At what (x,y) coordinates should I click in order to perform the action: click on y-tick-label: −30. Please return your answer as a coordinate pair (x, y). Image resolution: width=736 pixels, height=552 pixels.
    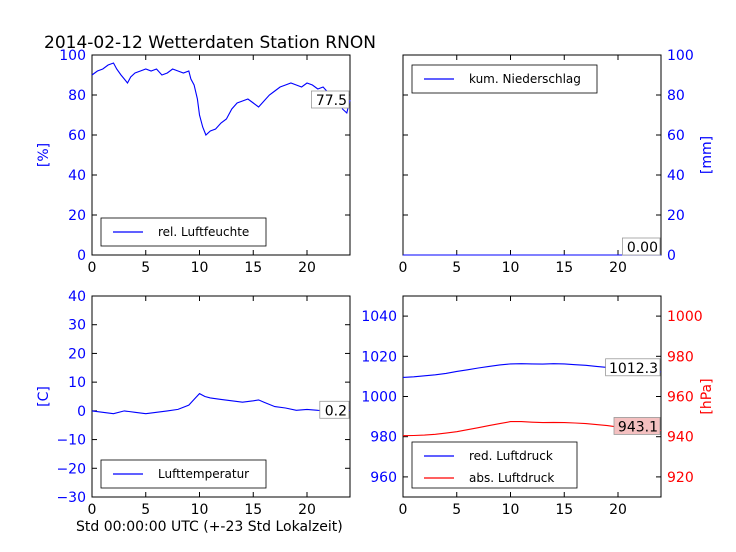
    Looking at the image, I should click on (71, 498).